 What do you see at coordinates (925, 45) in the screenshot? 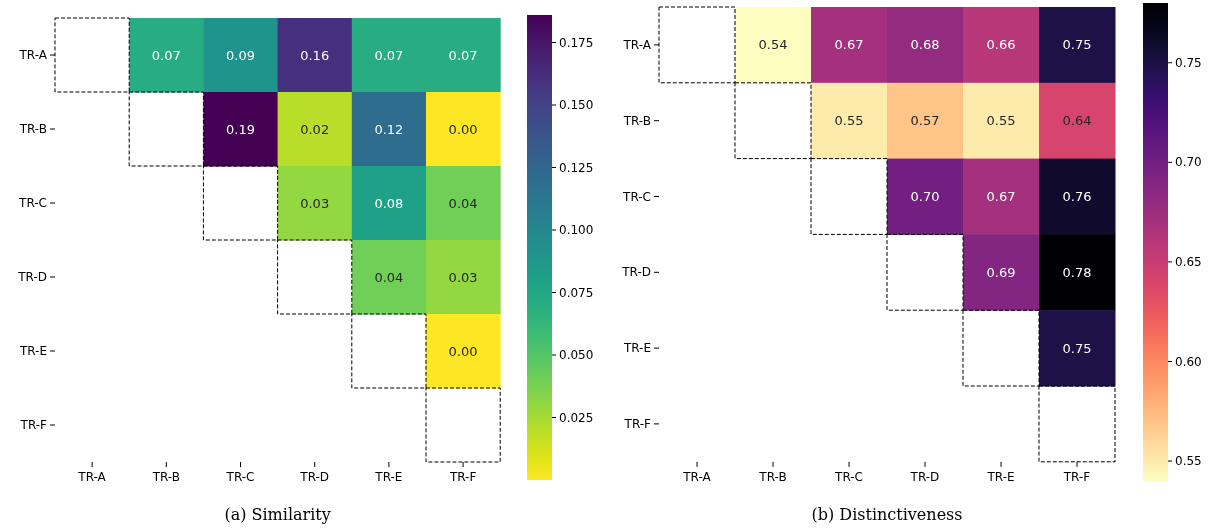
I see `data-label: 0.68` at bounding box center [925, 45].